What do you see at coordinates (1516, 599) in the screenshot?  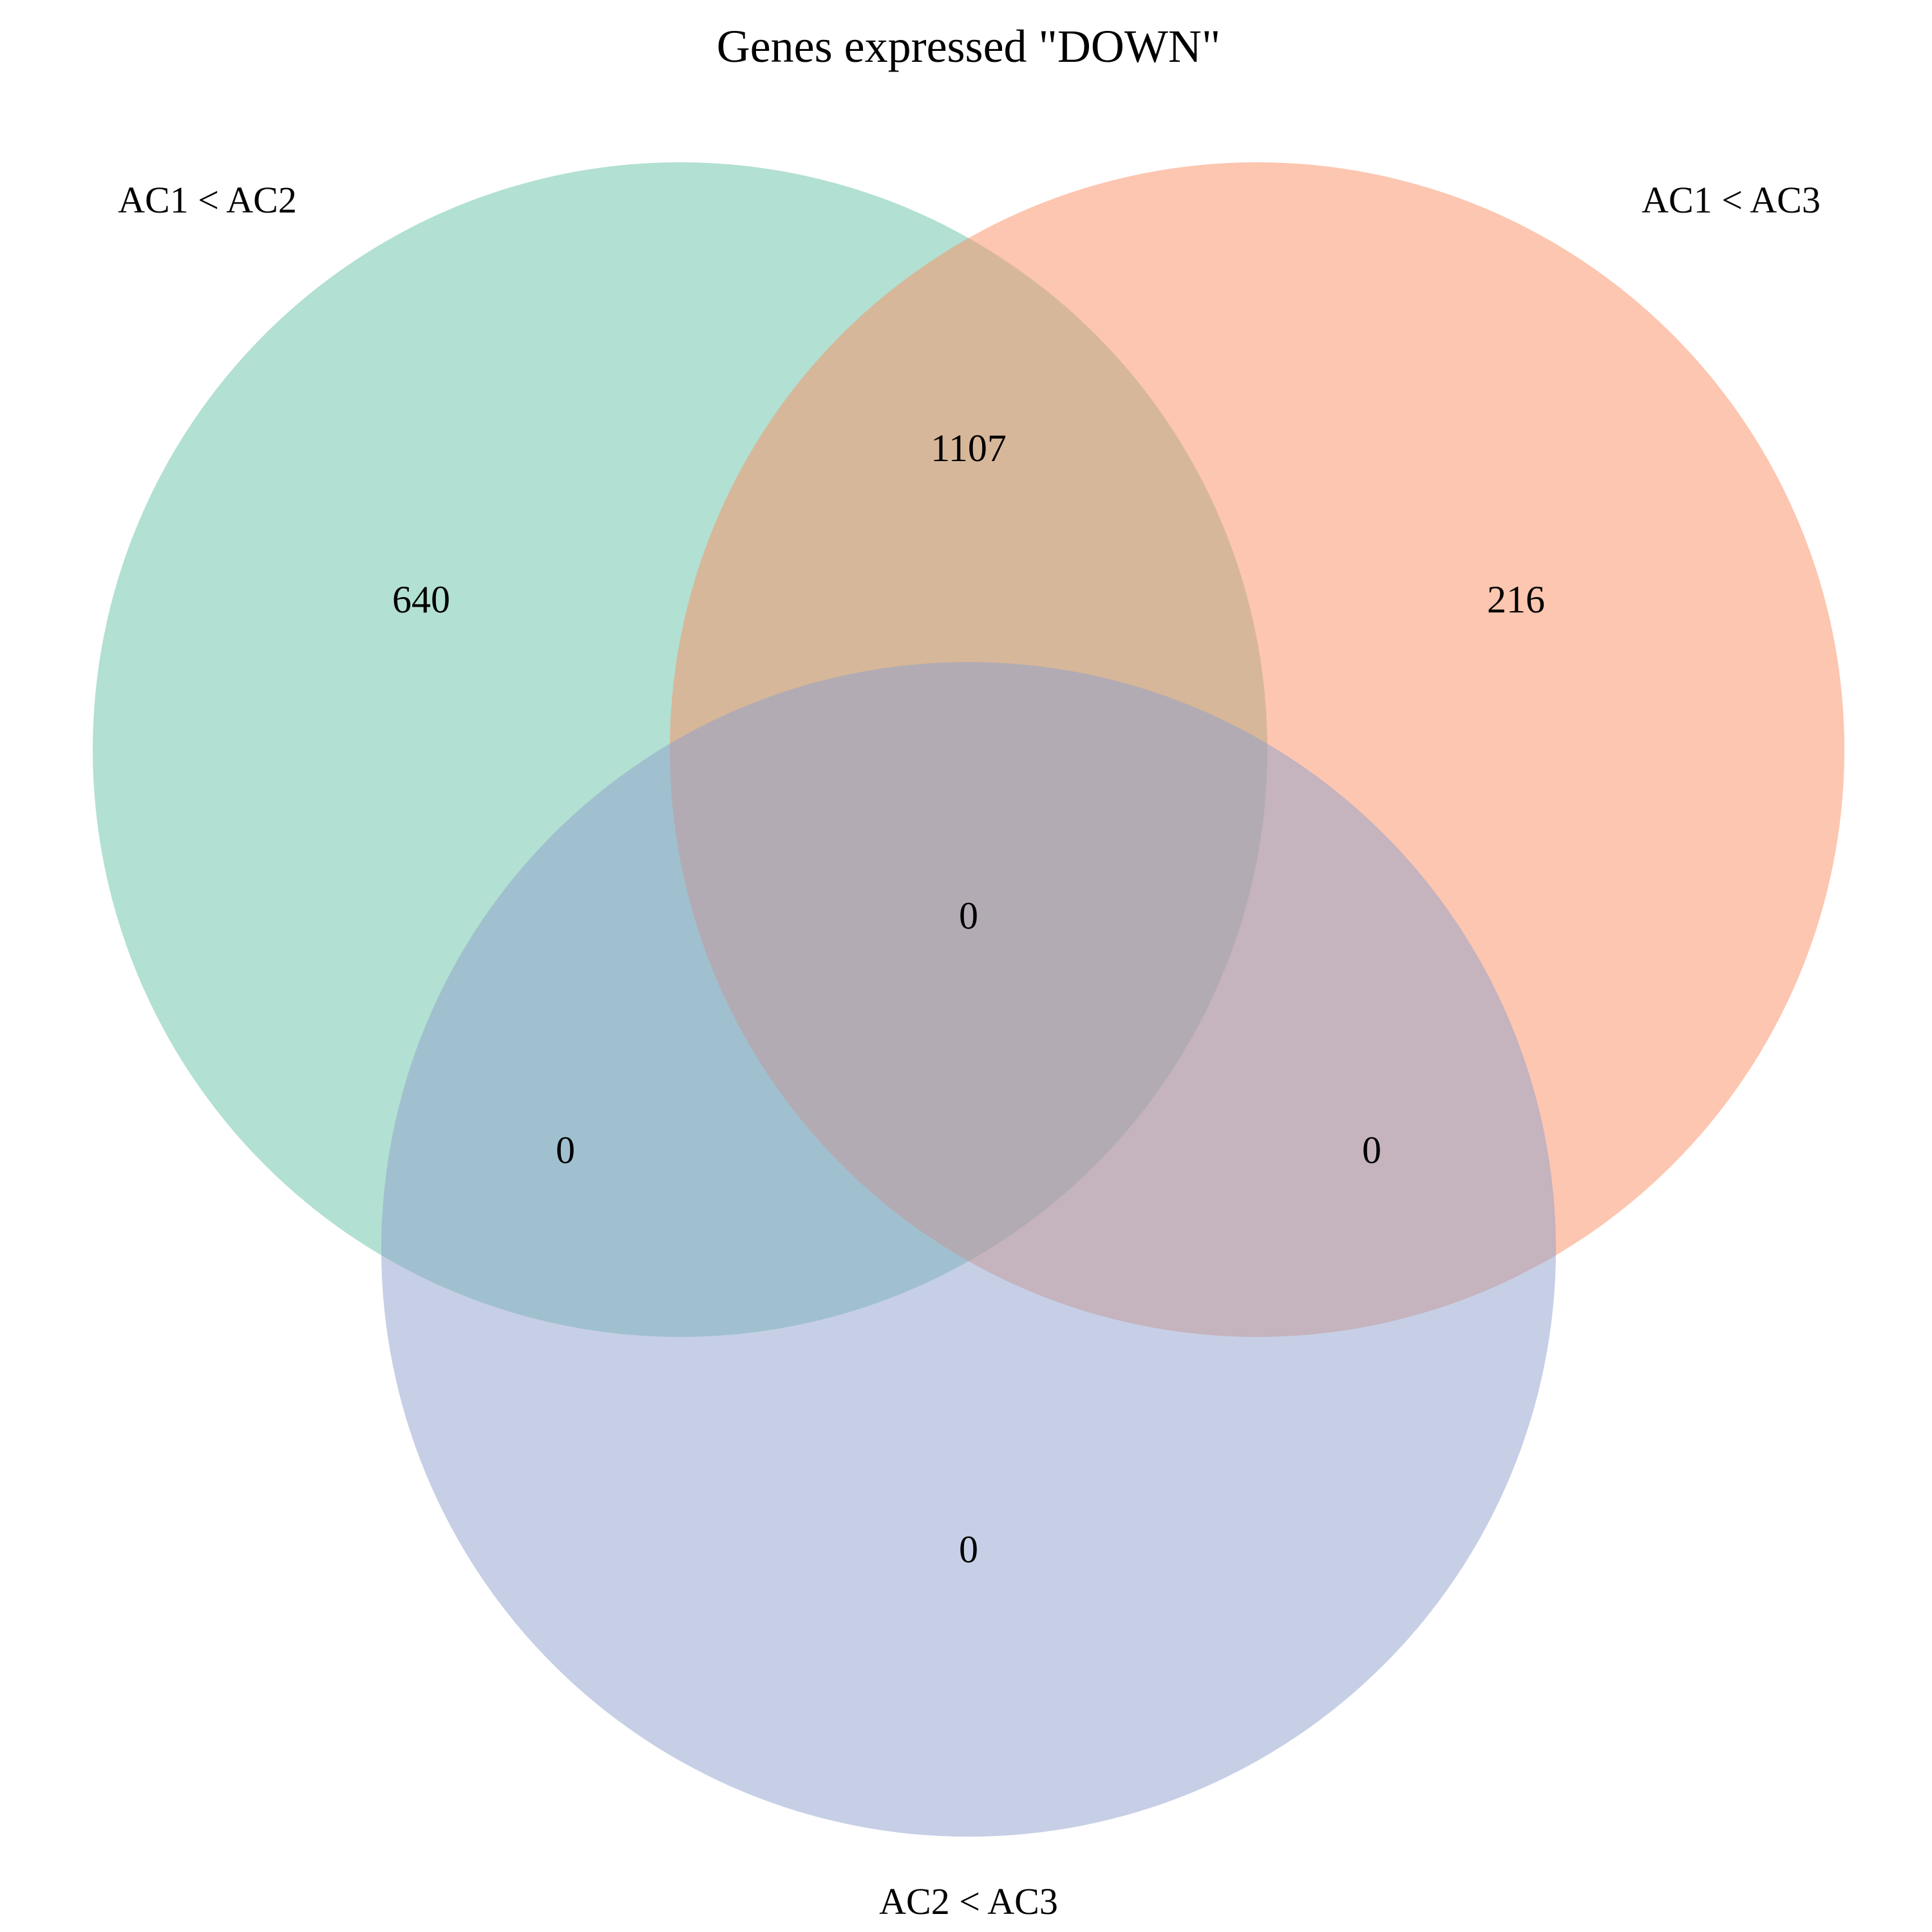 I see `count-b-only: 216` at bounding box center [1516, 599].